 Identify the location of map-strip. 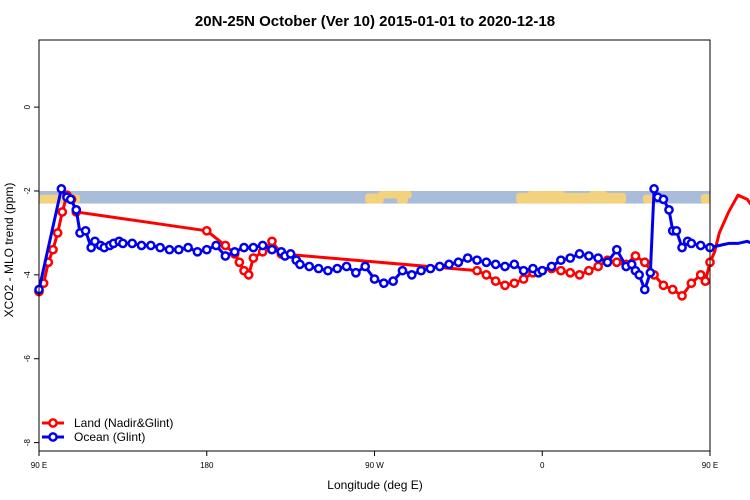
(374, 197).